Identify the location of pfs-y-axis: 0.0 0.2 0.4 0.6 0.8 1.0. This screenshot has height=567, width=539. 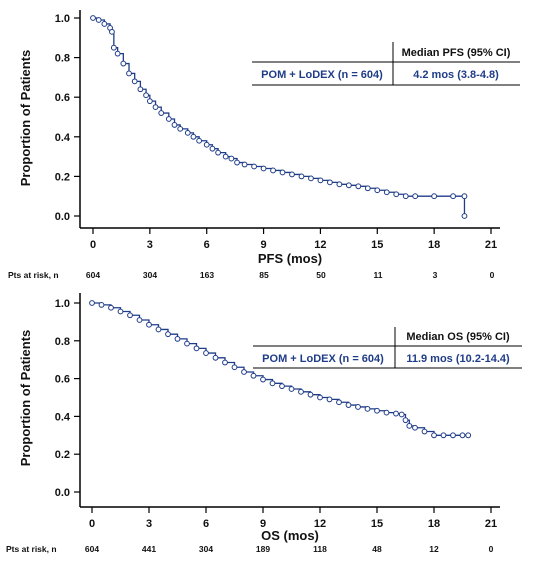
(67, 118).